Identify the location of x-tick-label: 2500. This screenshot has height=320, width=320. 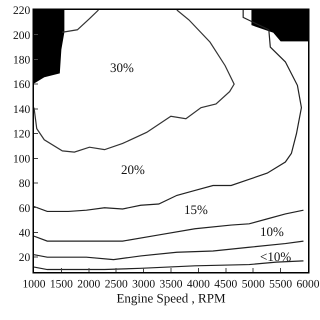
(116, 284).